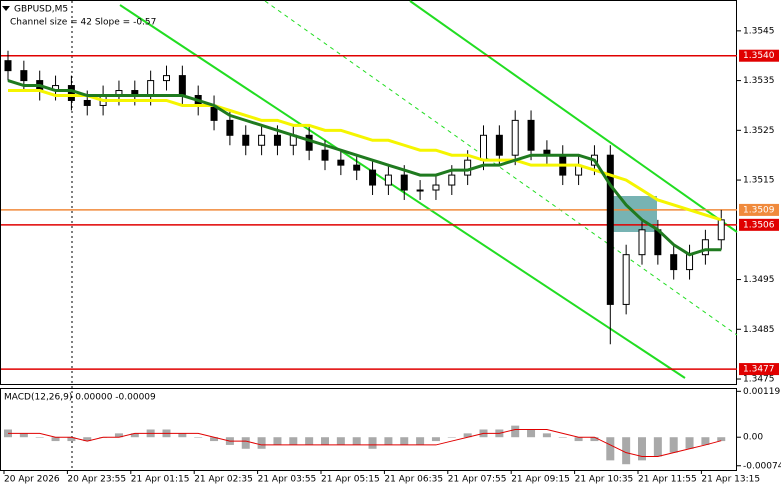  I want to click on x-tick-label: 21 Apr 03:55, so click(287, 480).